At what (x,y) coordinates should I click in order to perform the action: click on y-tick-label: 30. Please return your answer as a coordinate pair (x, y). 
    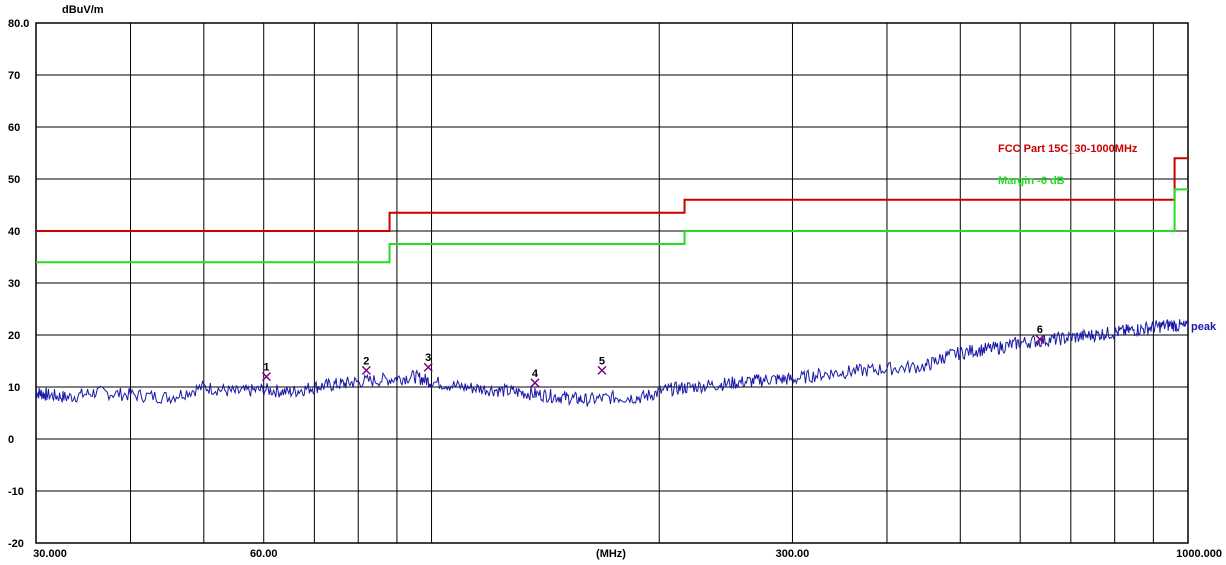
    Looking at the image, I should click on (14, 284).